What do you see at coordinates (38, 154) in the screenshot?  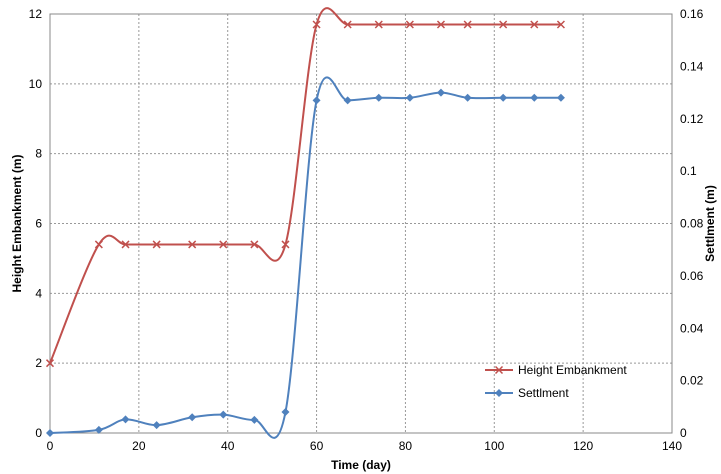 I see `y-left-tick-label: 8` at bounding box center [38, 154].